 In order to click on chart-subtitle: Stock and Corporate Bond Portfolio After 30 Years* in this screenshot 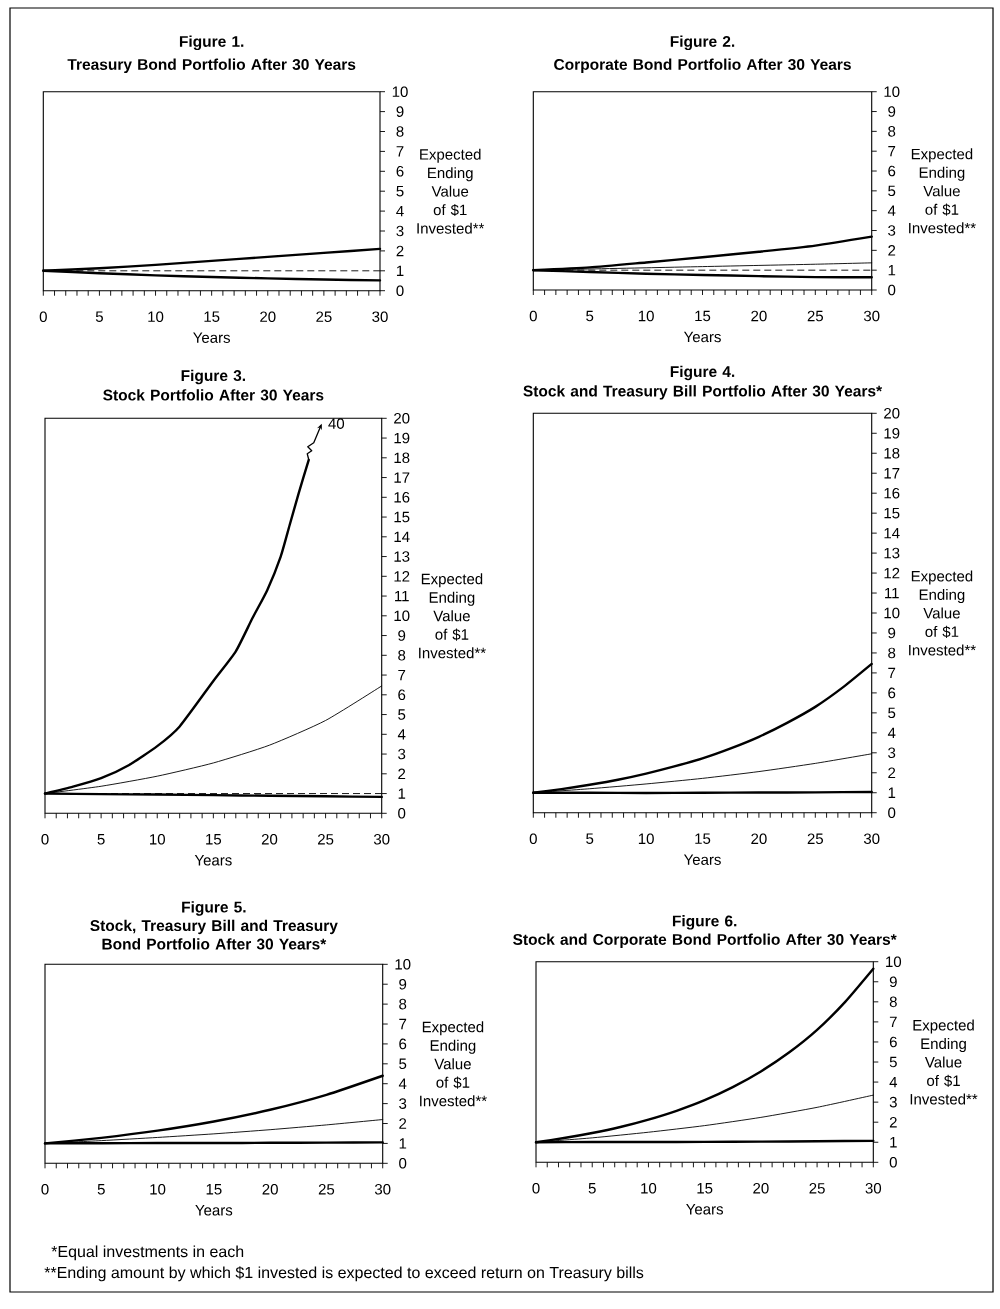, I will do `click(705, 941)`.